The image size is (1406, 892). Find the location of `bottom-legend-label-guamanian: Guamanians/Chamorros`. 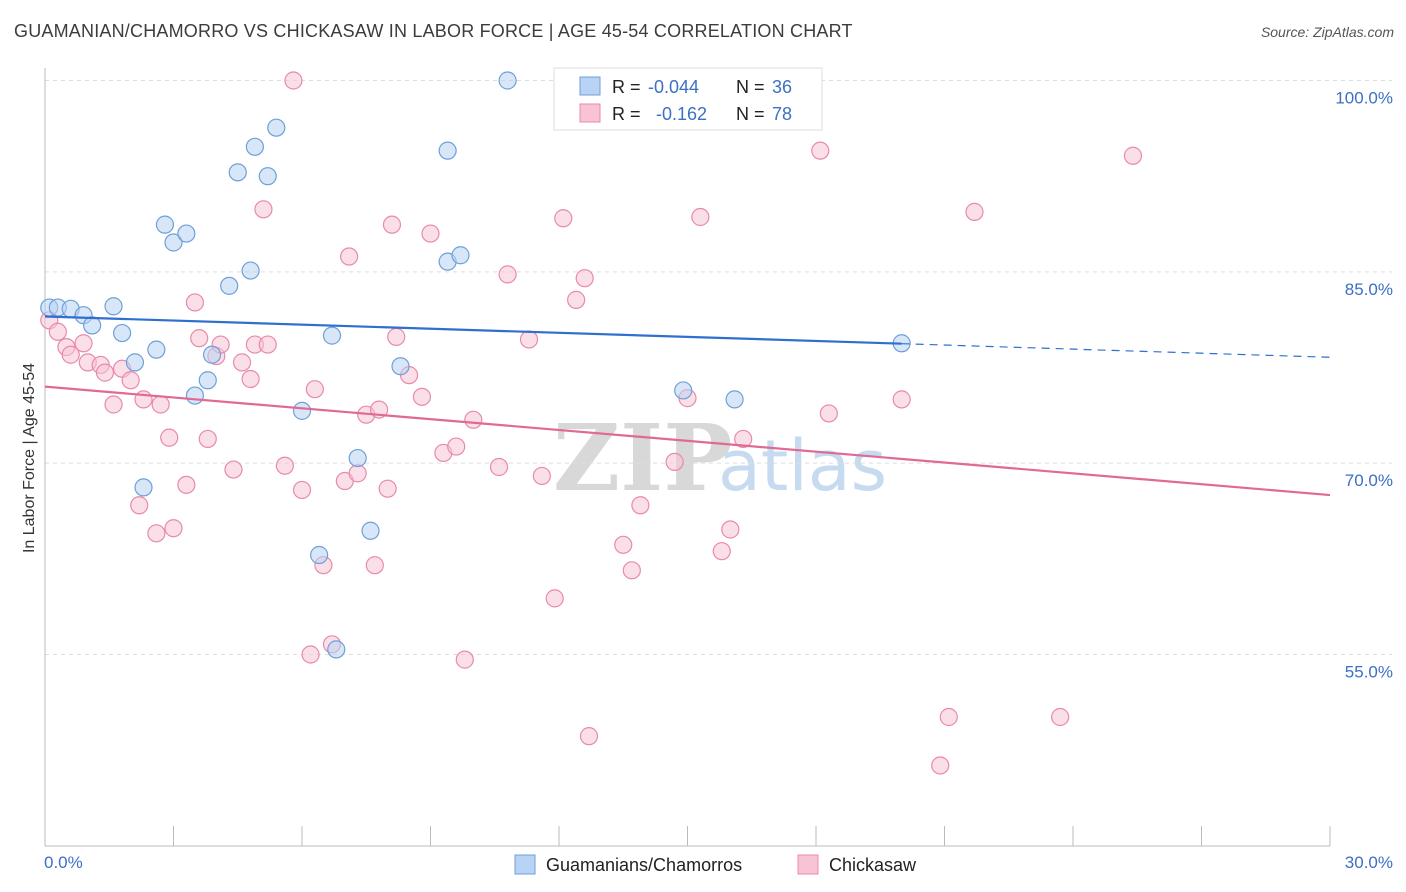

bottom-legend-label-guamanian: Guamanians/Chamorros is located at coordinates (644, 865).